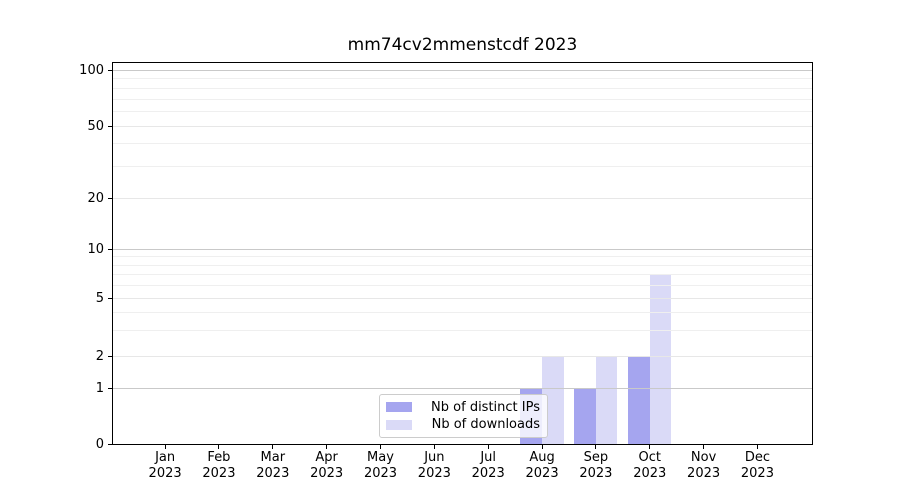 The height and width of the screenshot is (500, 900). I want to click on x-tick-label-sep: Sep 2023, so click(596, 465).